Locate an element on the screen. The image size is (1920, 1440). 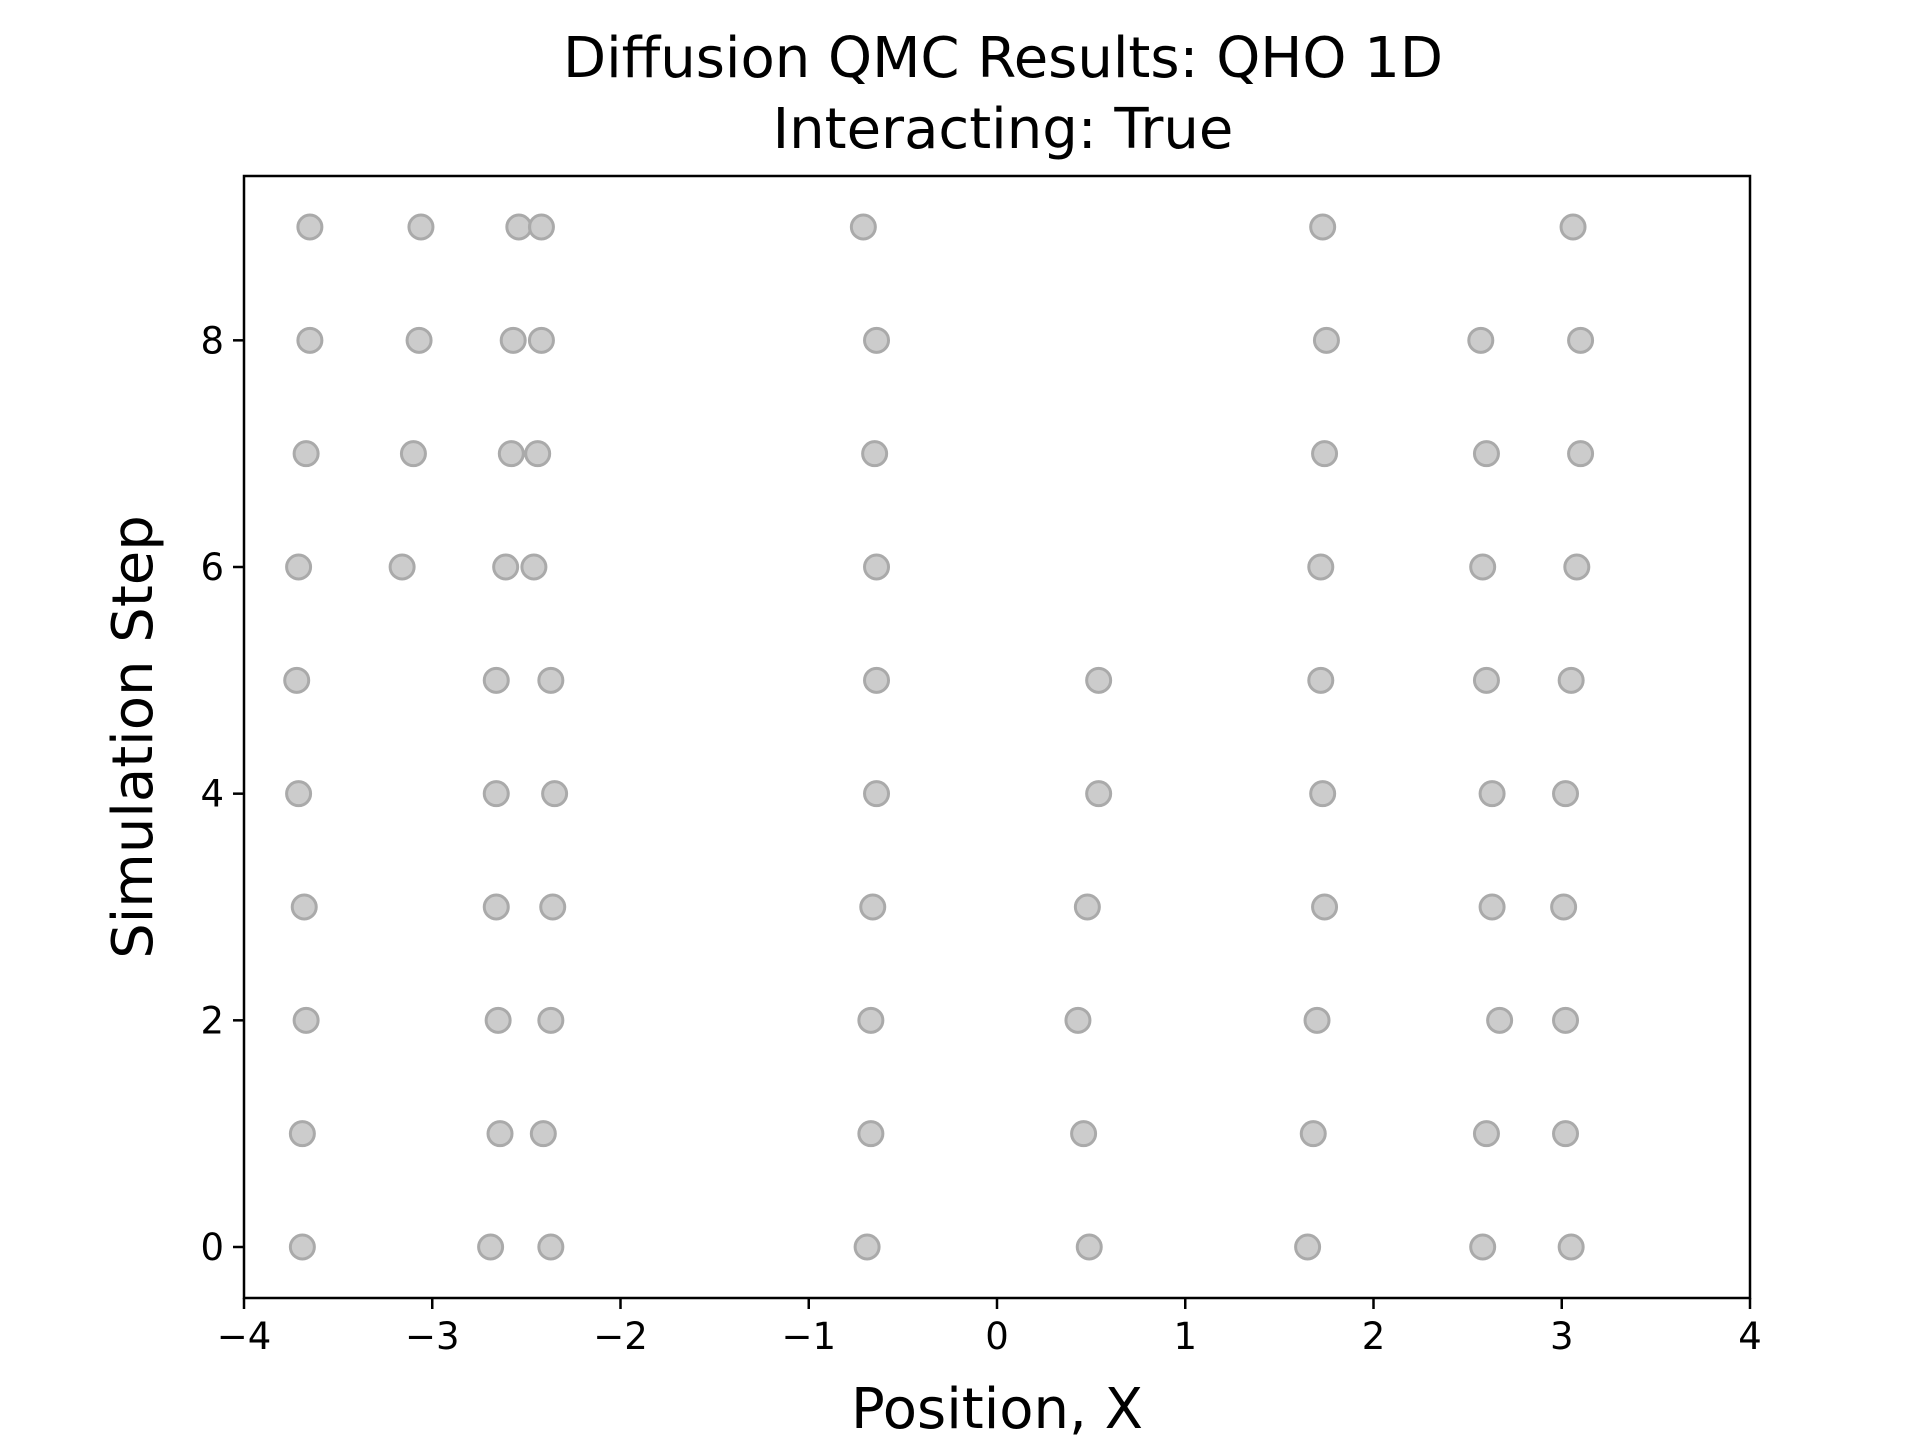
y-tick-label: 4 is located at coordinates (212, 794).